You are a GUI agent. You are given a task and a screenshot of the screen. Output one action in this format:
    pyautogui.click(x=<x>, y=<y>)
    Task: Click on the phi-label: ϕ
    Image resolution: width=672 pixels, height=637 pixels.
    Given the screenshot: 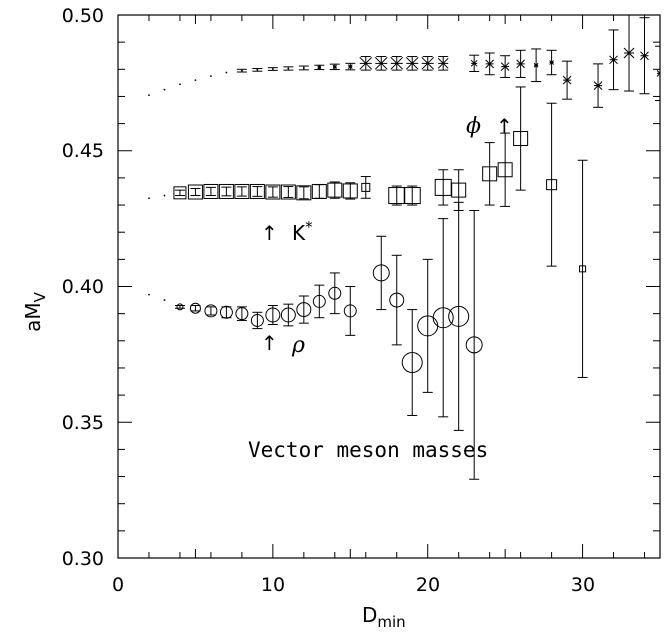 What is the action you would take?
    pyautogui.click(x=473, y=126)
    